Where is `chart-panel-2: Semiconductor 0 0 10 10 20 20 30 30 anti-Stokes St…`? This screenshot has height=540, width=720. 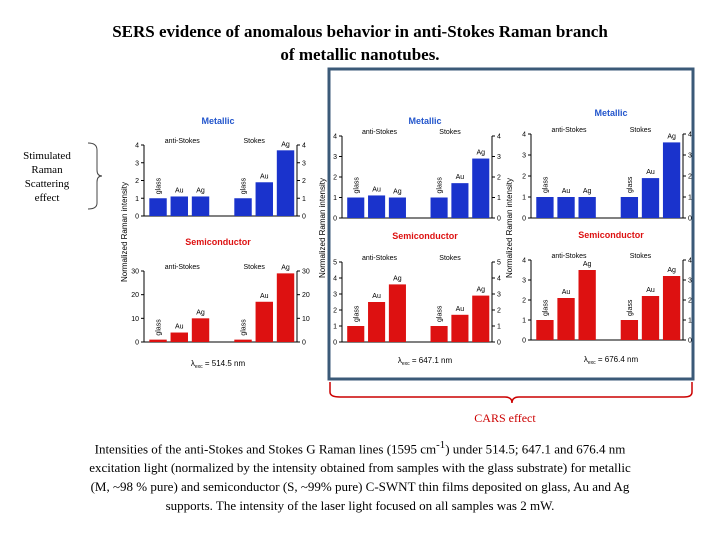
chart-panel-2: Semiconductor 0 0 10 10 20 20 30 30 anti-Stokes St… is located at coordinates (220, 292).